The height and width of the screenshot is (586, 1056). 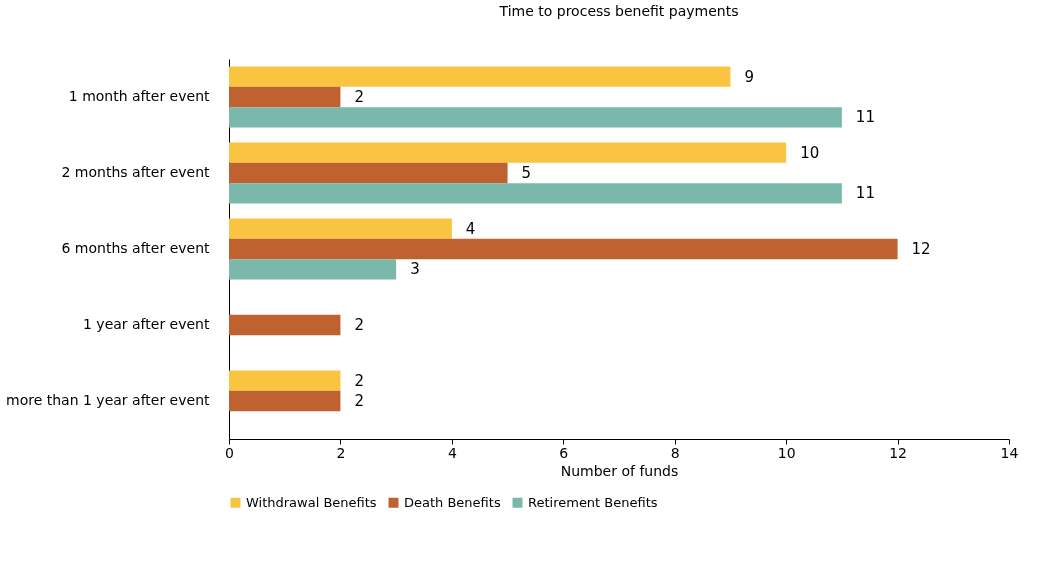 I want to click on data-label: 3, so click(x=415, y=269).